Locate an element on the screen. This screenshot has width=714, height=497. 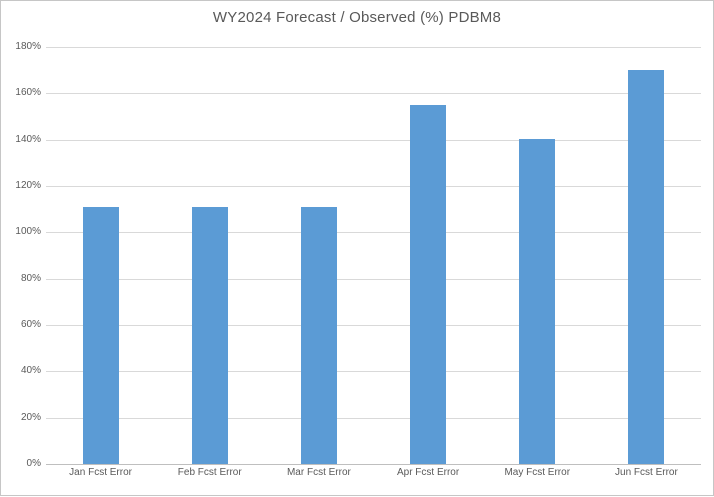
y-tick-label: 0% is located at coordinates (33, 463).